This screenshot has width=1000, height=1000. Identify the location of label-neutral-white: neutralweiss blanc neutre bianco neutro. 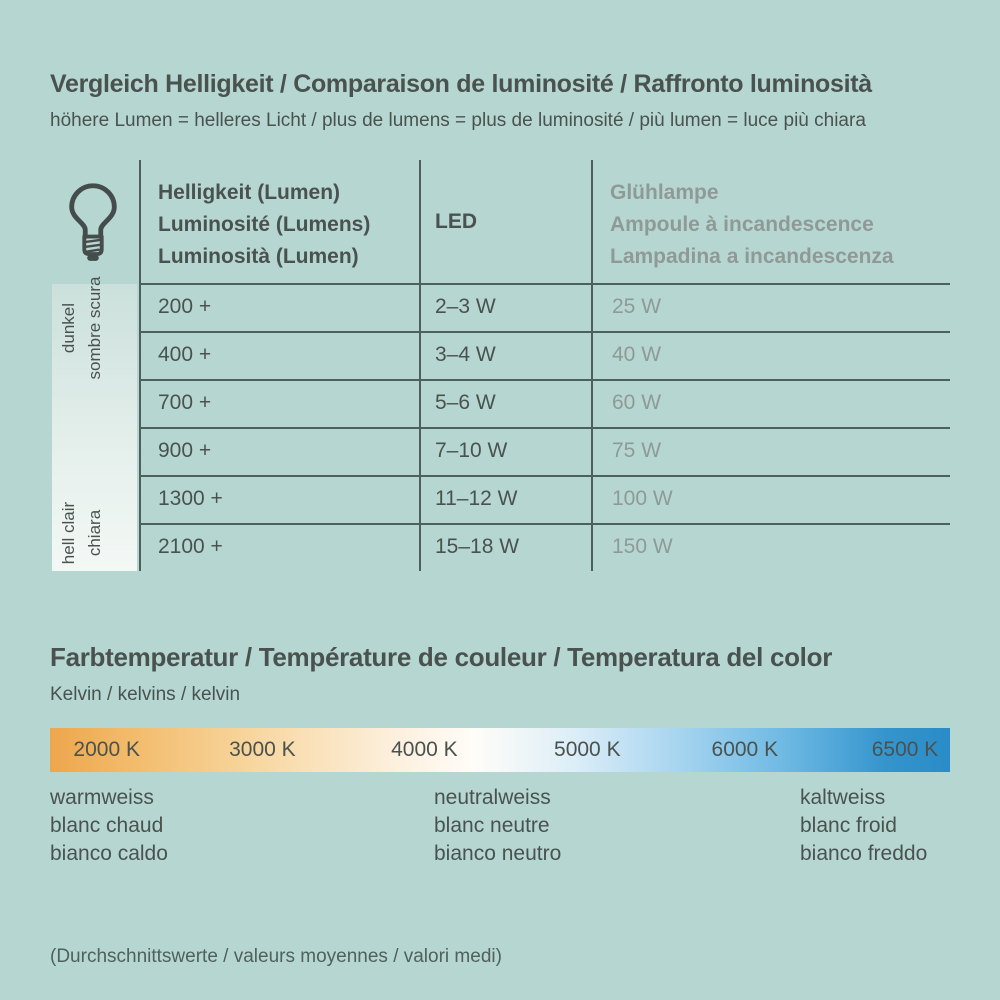
(497, 826).